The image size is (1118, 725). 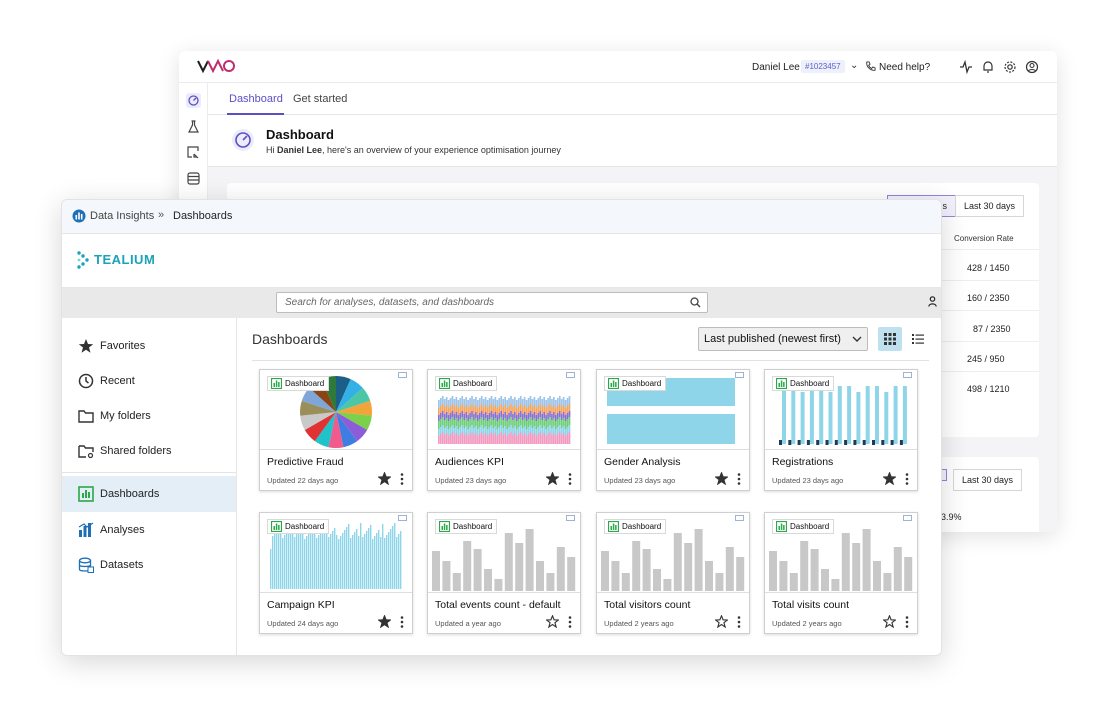 I want to click on tab-get-started: Get started, so click(x=320, y=99).